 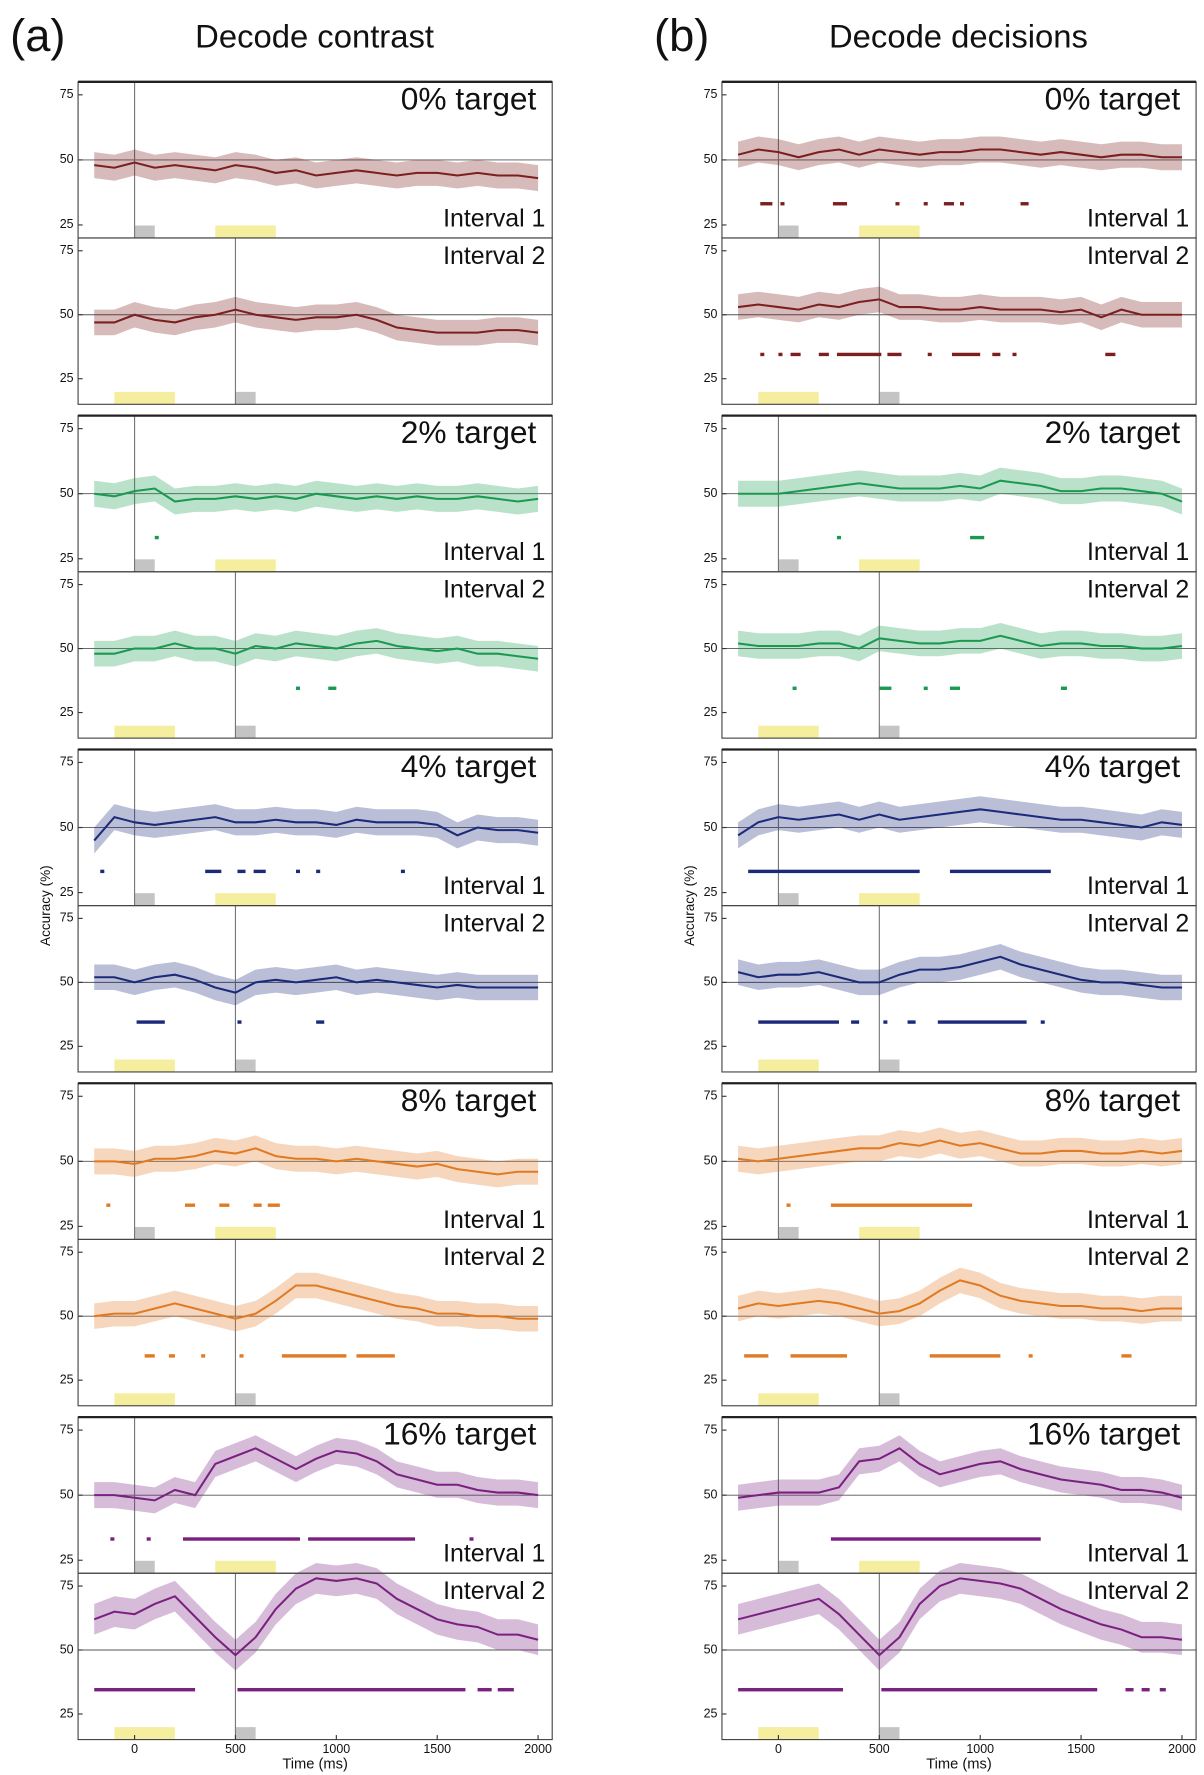 What do you see at coordinates (314, 35) in the screenshot?
I see `column-title: Decode contrast` at bounding box center [314, 35].